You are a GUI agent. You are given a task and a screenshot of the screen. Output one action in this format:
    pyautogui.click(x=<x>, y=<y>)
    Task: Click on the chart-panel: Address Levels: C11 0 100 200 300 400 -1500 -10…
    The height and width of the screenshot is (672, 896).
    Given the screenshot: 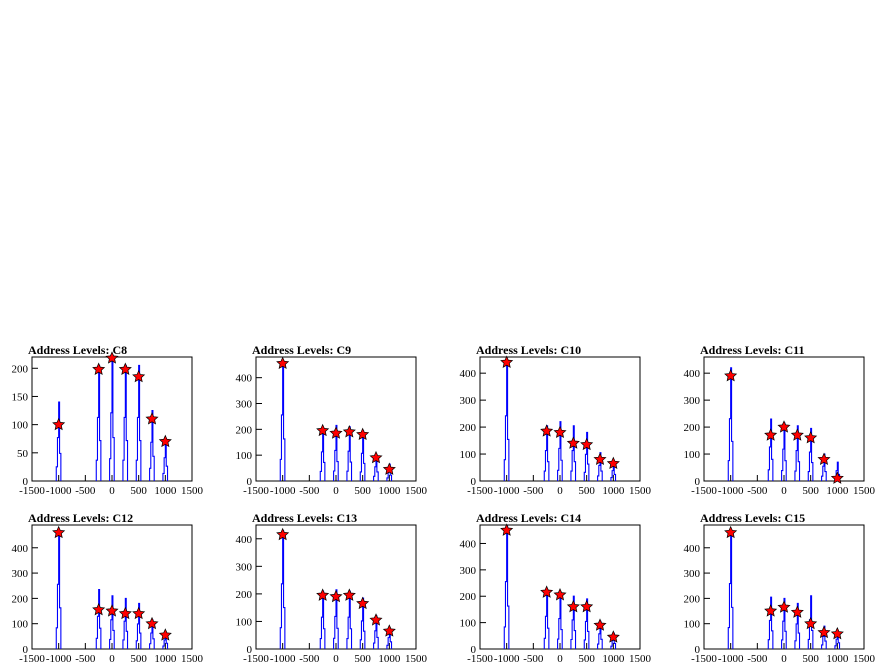 What is the action you would take?
    pyautogui.click(x=780, y=420)
    